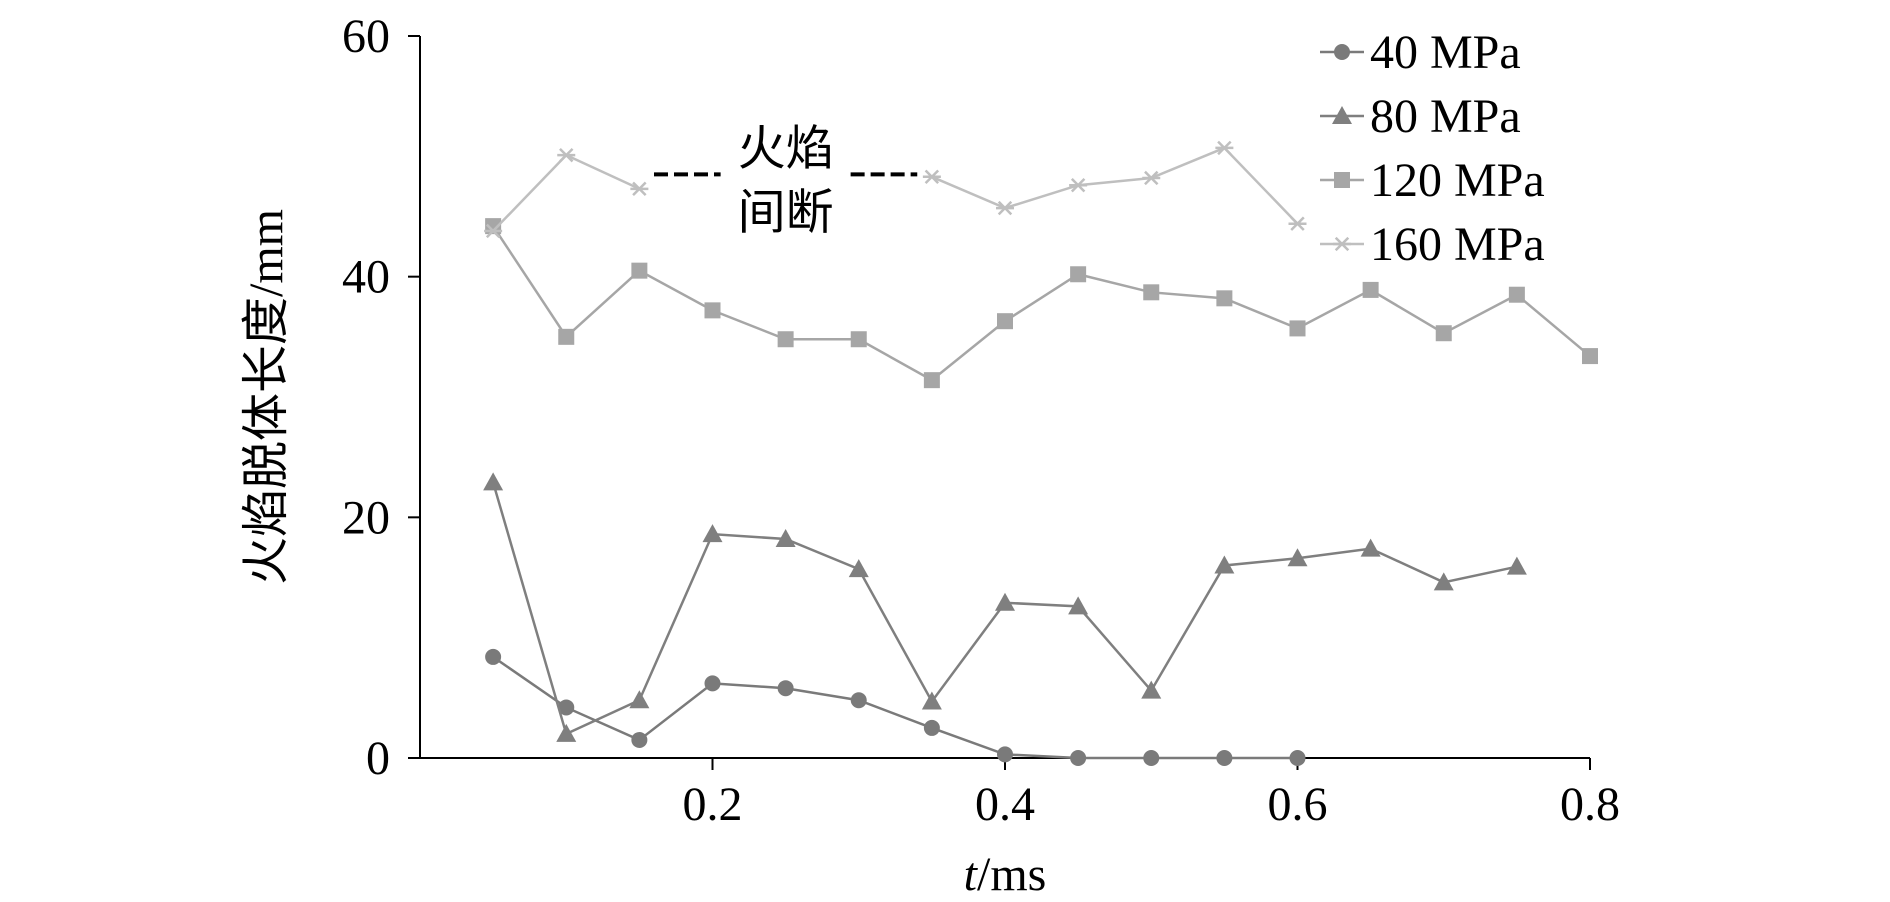 The height and width of the screenshot is (902, 1890). What do you see at coordinates (1445, 52) in the screenshot?
I see `legend-label: 40 MPa` at bounding box center [1445, 52].